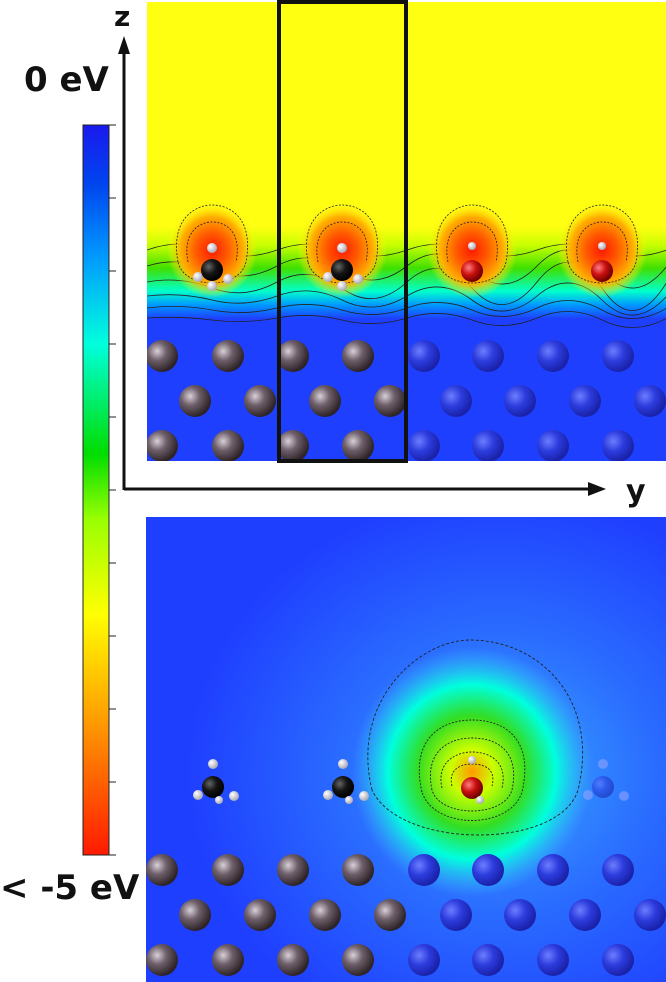 This screenshot has width=666, height=982. I want to click on y-axis-label: y, so click(636, 491).